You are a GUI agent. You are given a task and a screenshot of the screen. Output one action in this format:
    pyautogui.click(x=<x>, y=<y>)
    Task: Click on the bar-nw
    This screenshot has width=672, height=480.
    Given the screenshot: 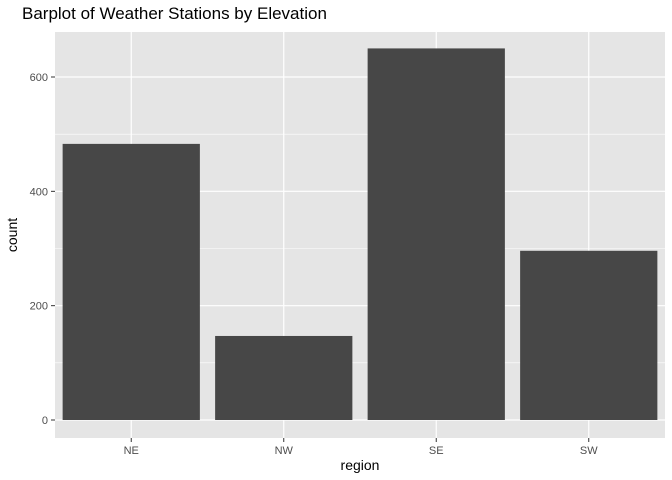 What is the action you would take?
    pyautogui.click(x=284, y=377)
    